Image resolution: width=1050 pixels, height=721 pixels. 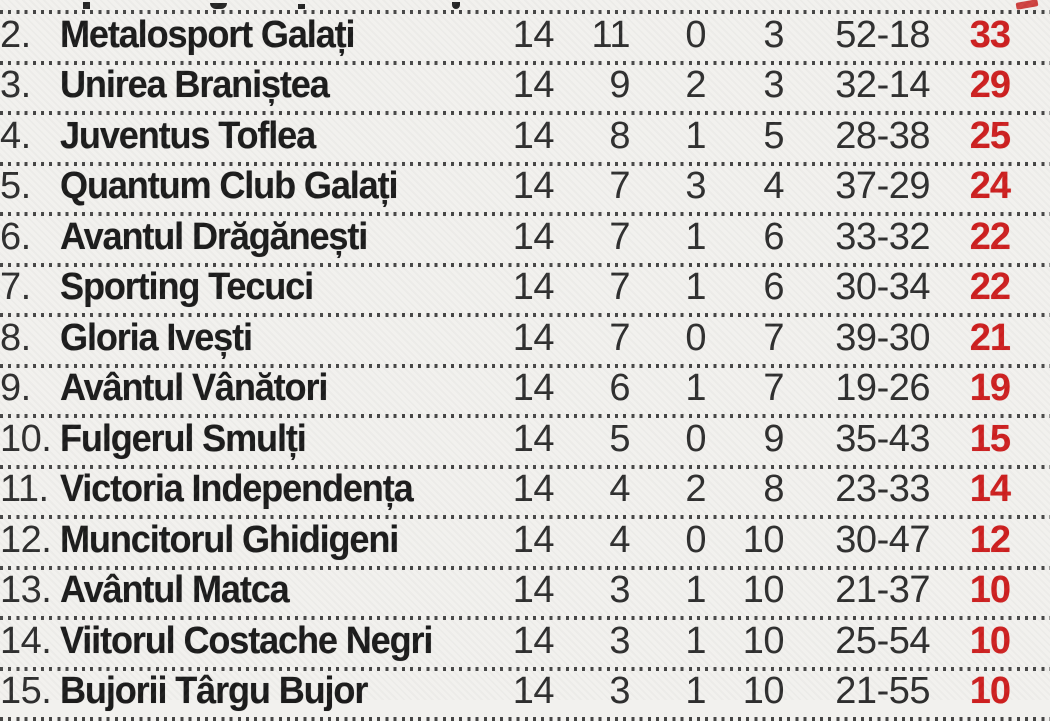 I want to click on goals-for-against: 28-38, so click(x=882, y=135).